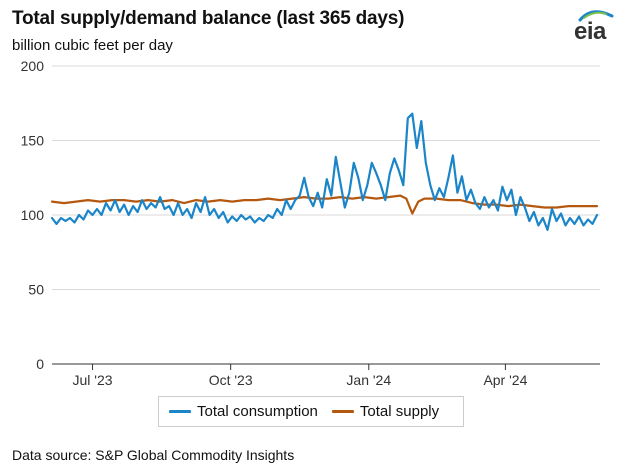  I want to click on legend-item-consumption: Total consumption, so click(243, 411).